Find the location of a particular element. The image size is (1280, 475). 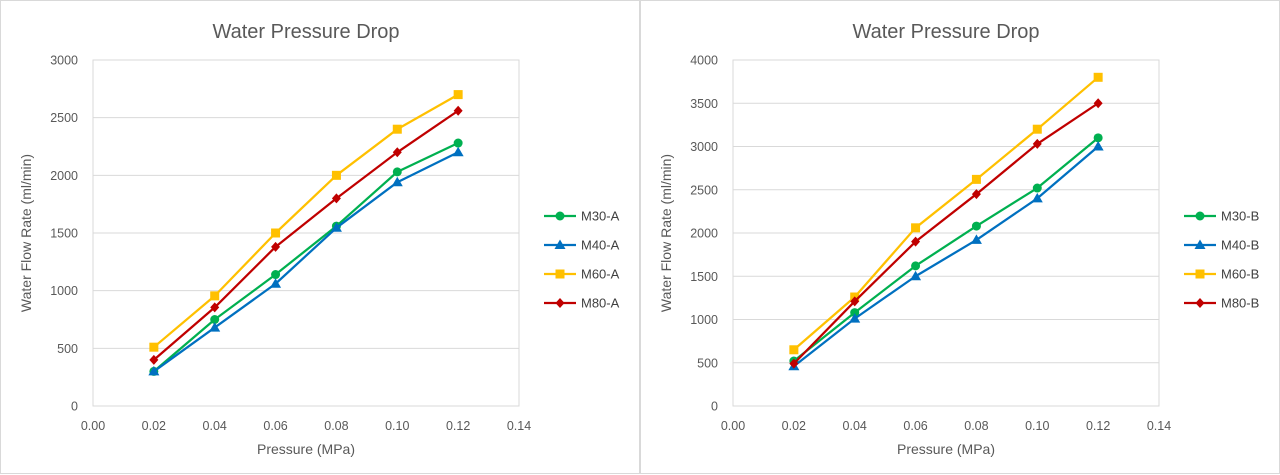

series-m40-a is located at coordinates (306, 261).